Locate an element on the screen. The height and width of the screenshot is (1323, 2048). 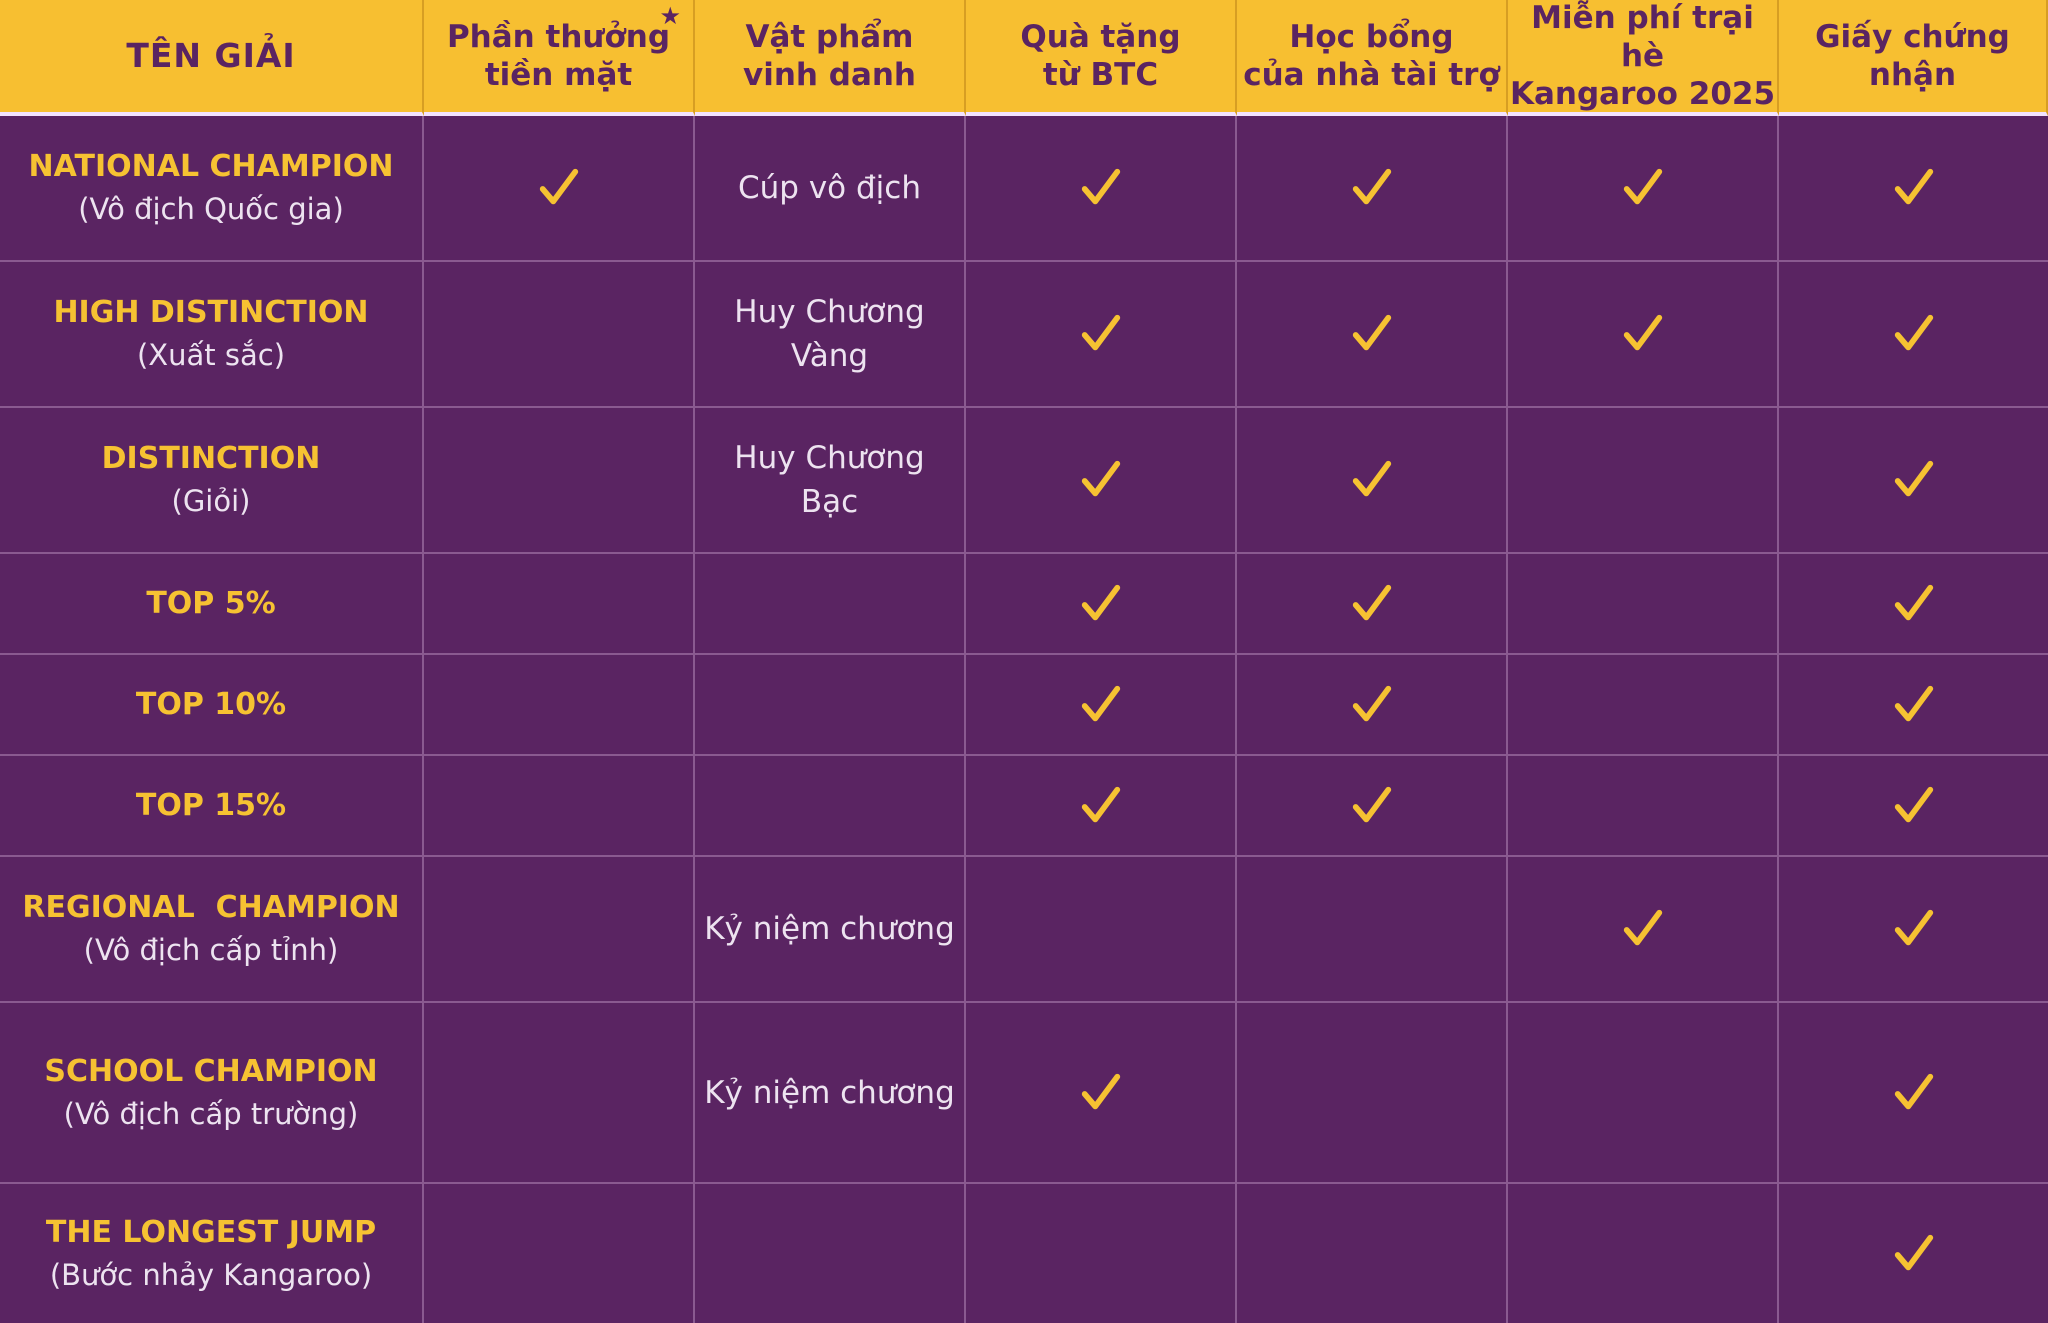
header-cash-prize: Phần thưởng tiền mặt ★ is located at coordinates (559, 58).